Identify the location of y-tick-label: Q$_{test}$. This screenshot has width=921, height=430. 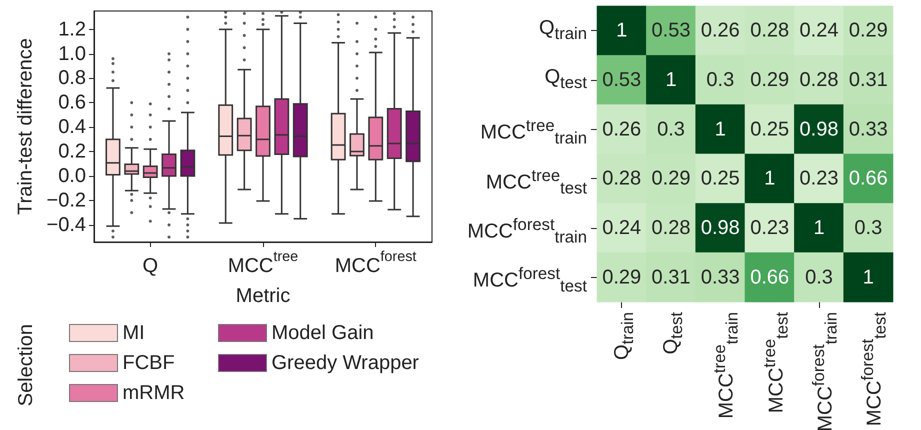
(565, 80).